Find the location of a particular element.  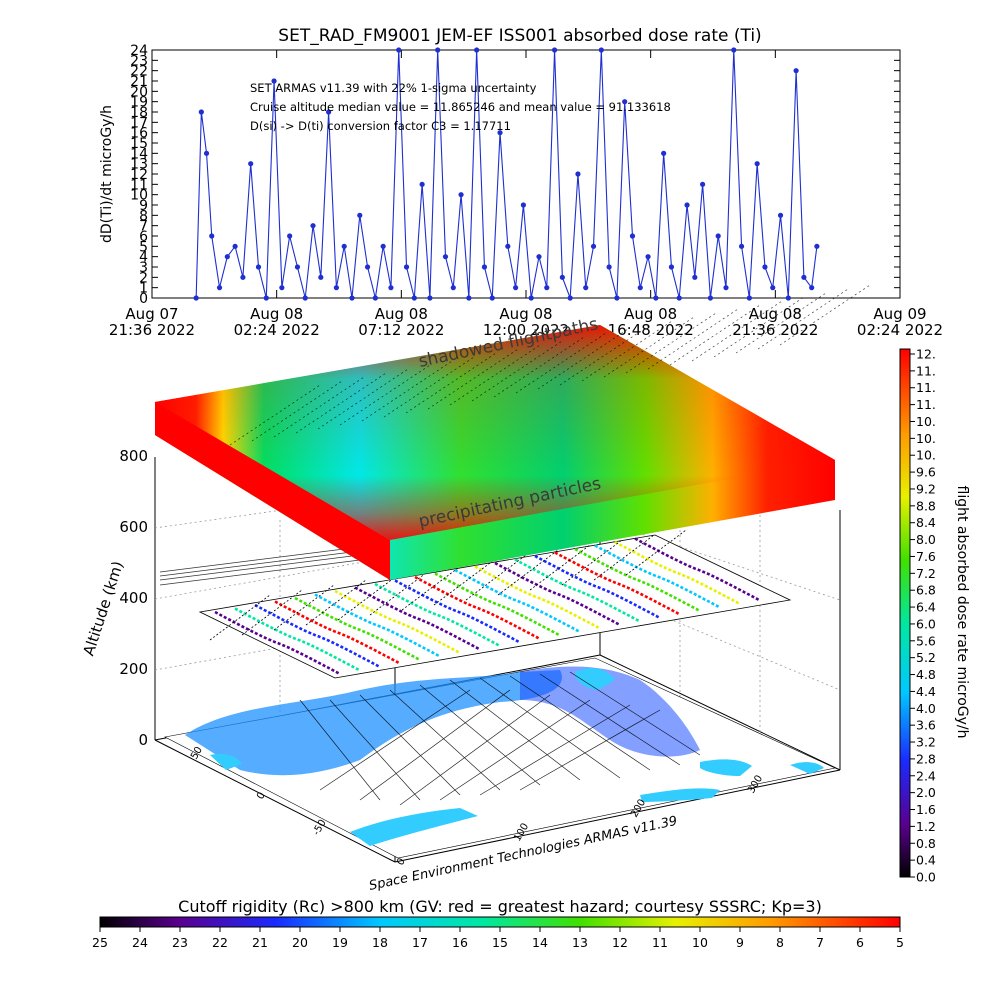

y-tick-label: 17 is located at coordinates (139, 123).